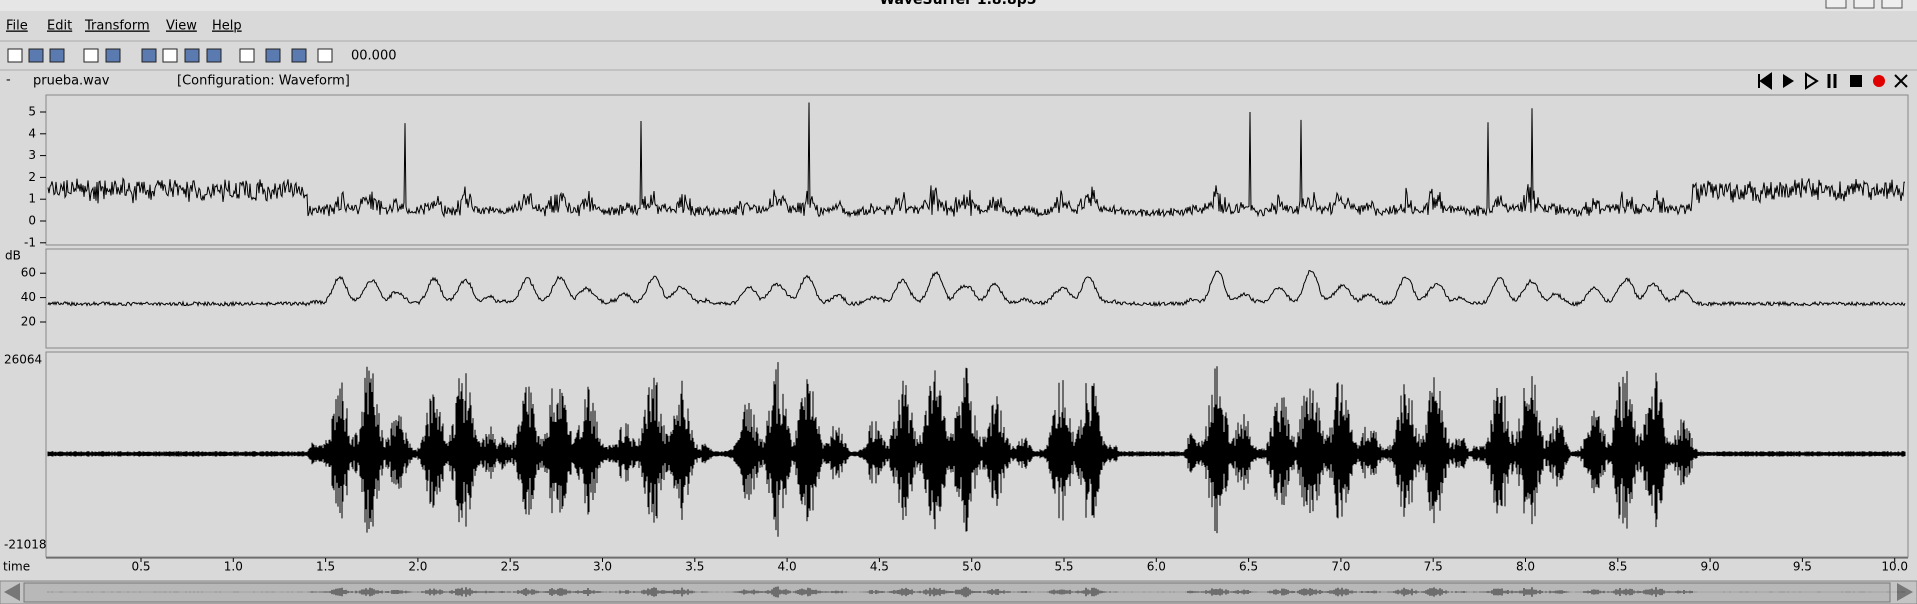 This screenshot has width=1917, height=604. What do you see at coordinates (510, 567) in the screenshot?
I see `time-tick-label: 2.5` at bounding box center [510, 567].